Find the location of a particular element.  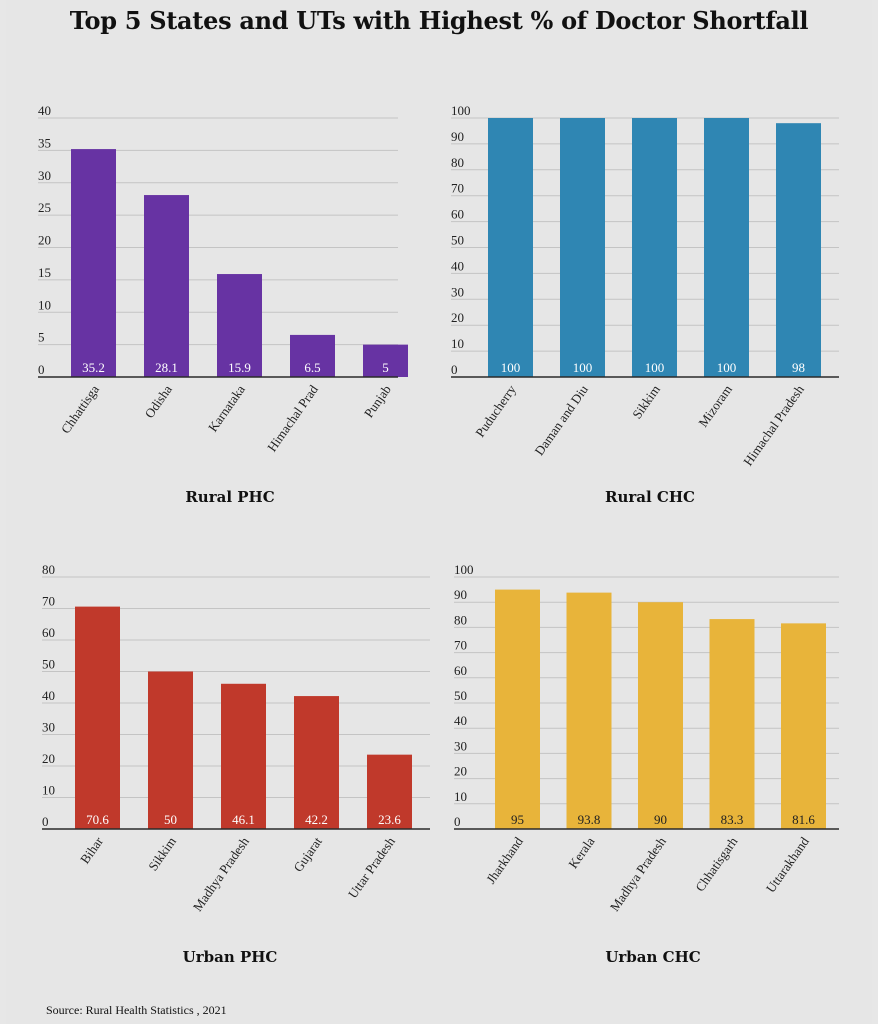

data-label: 70.6 is located at coordinates (97, 819).